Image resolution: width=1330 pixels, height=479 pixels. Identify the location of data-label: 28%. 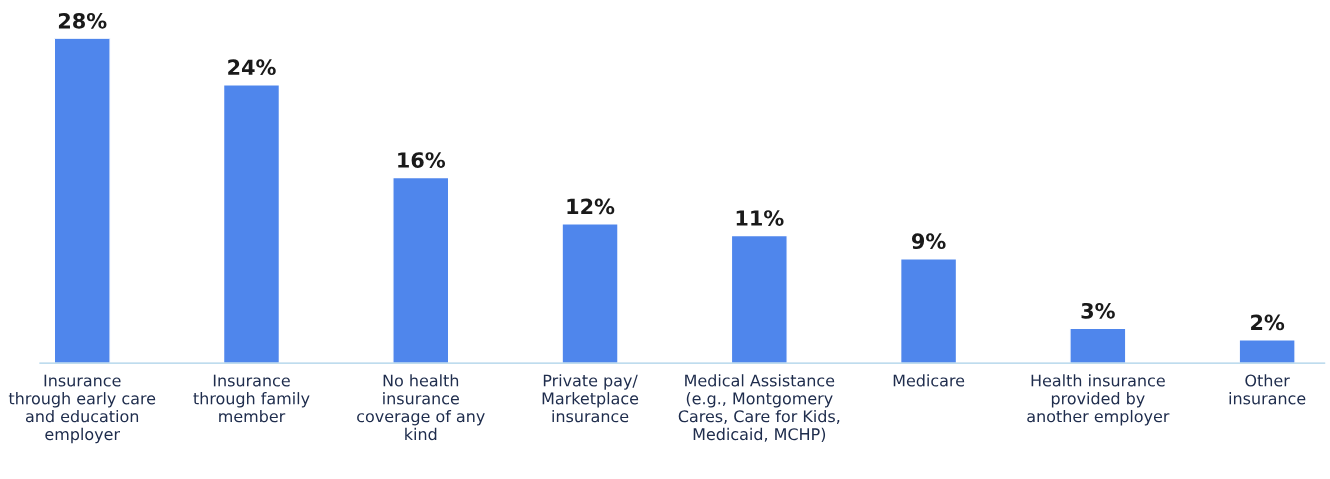
(82, 20).